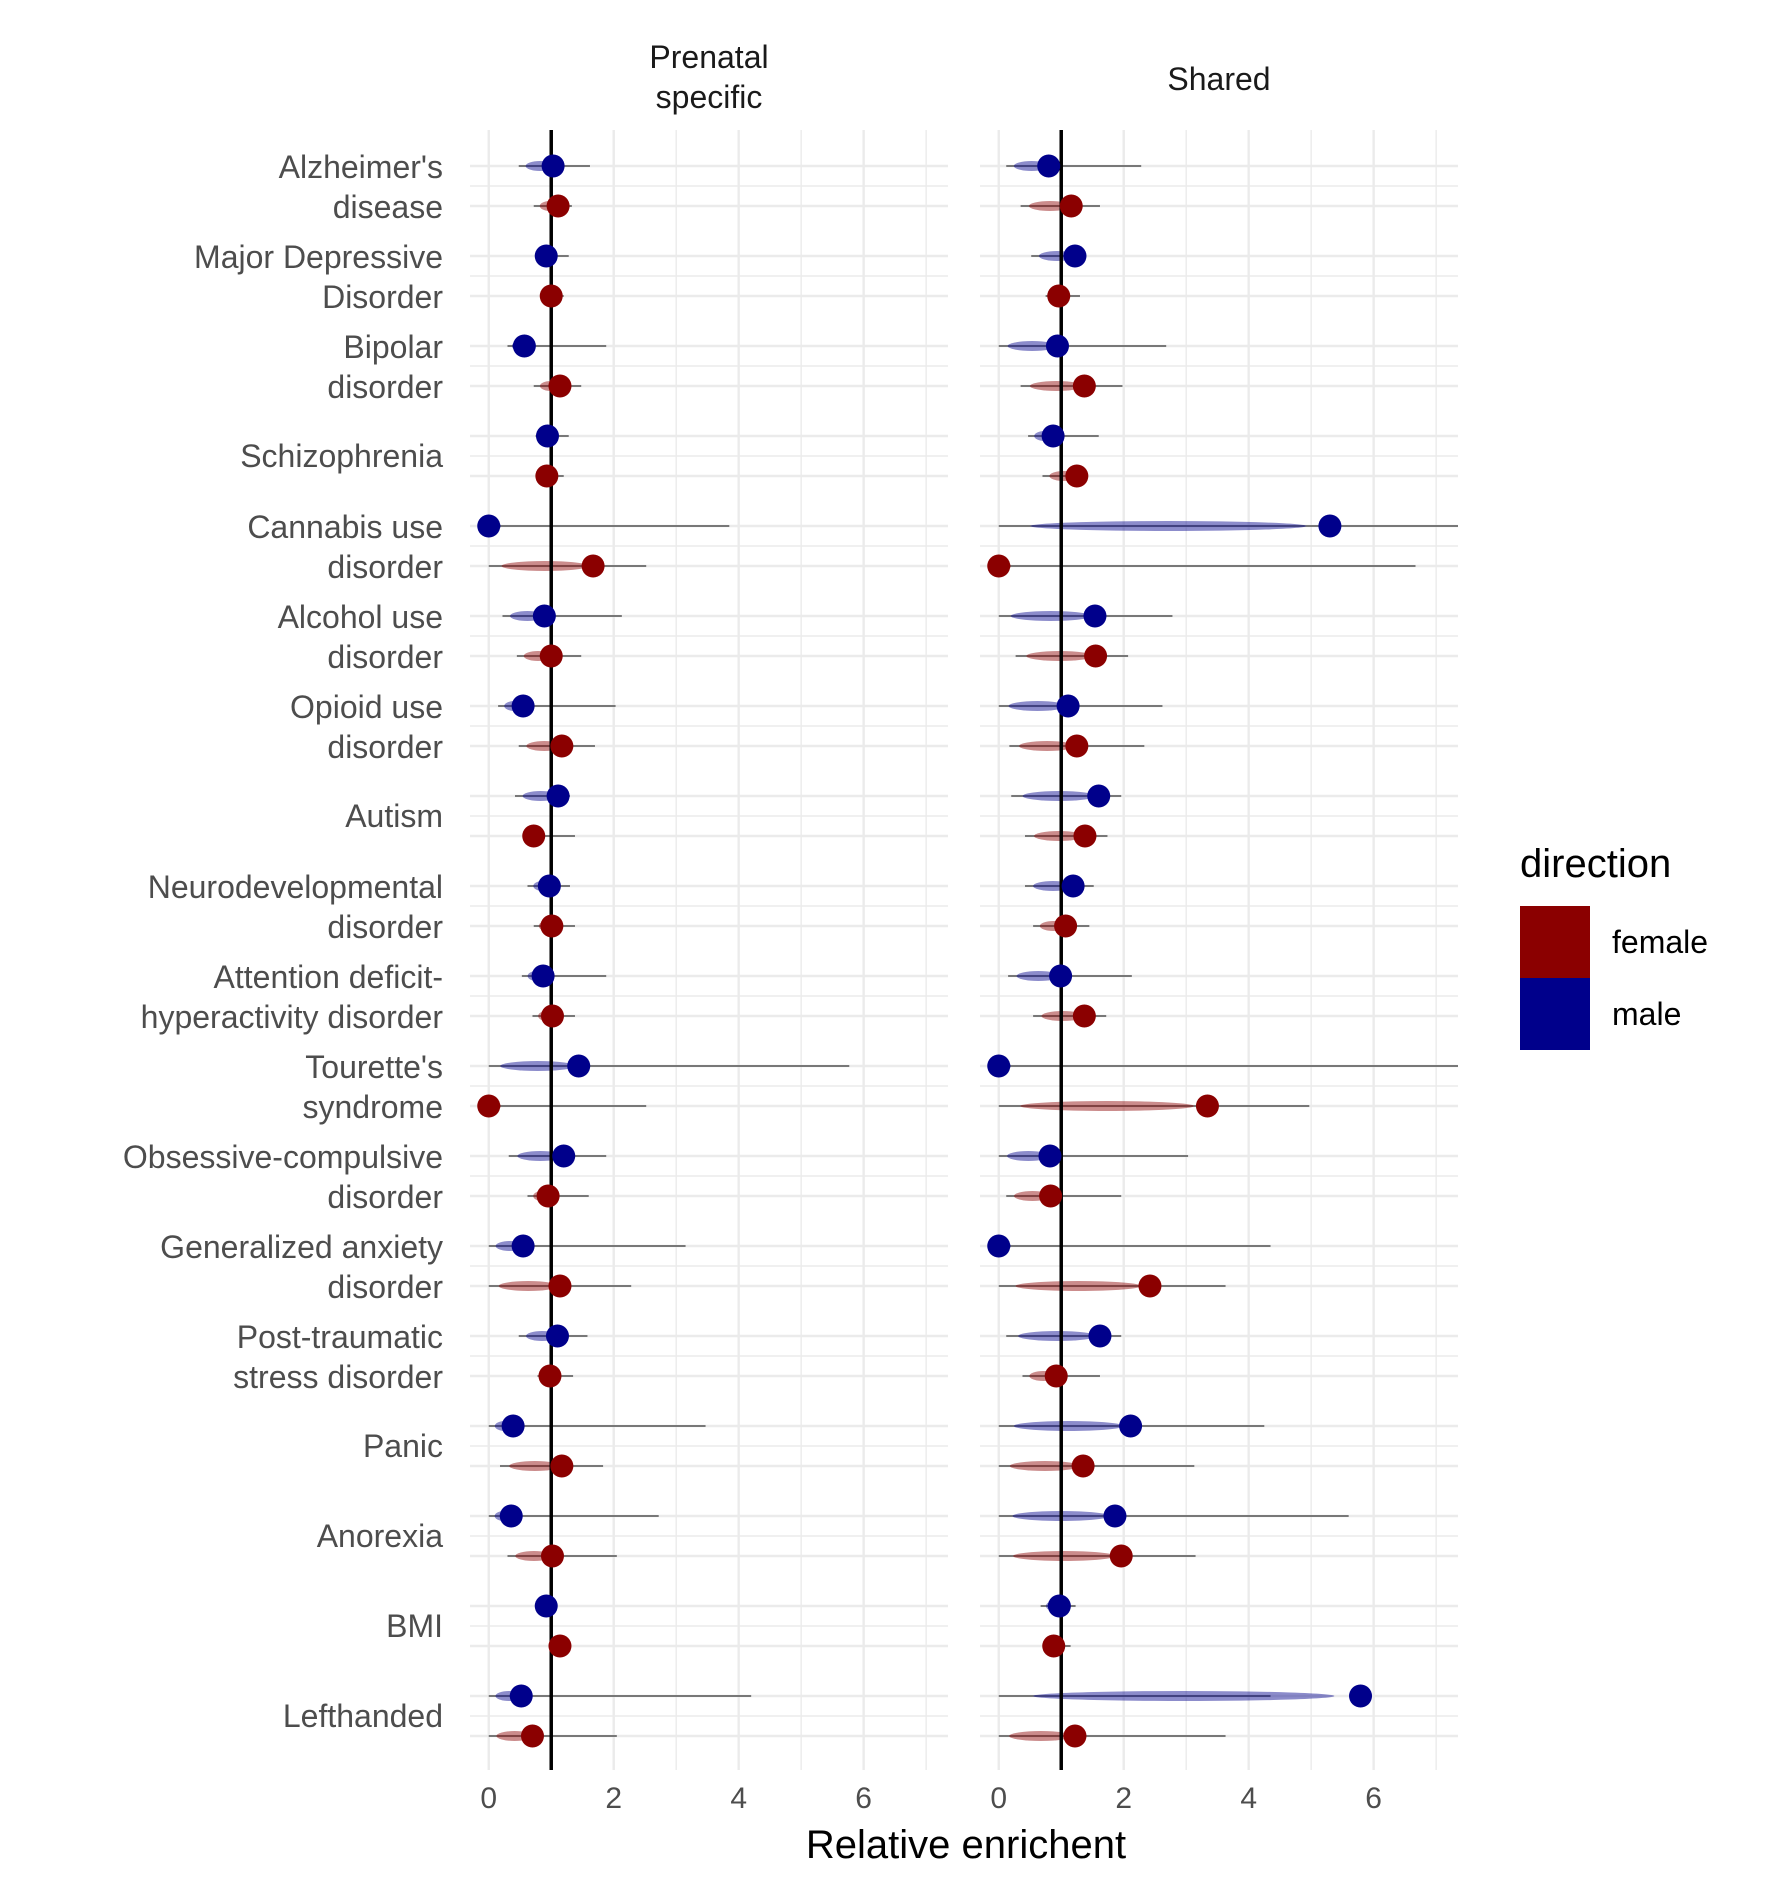 This screenshot has width=1771, height=1889. Describe the element at coordinates (283, 1177) in the screenshot. I see `y-label-obsessive-compulsive-disorder: Obsessive-compulsive disorder` at that location.